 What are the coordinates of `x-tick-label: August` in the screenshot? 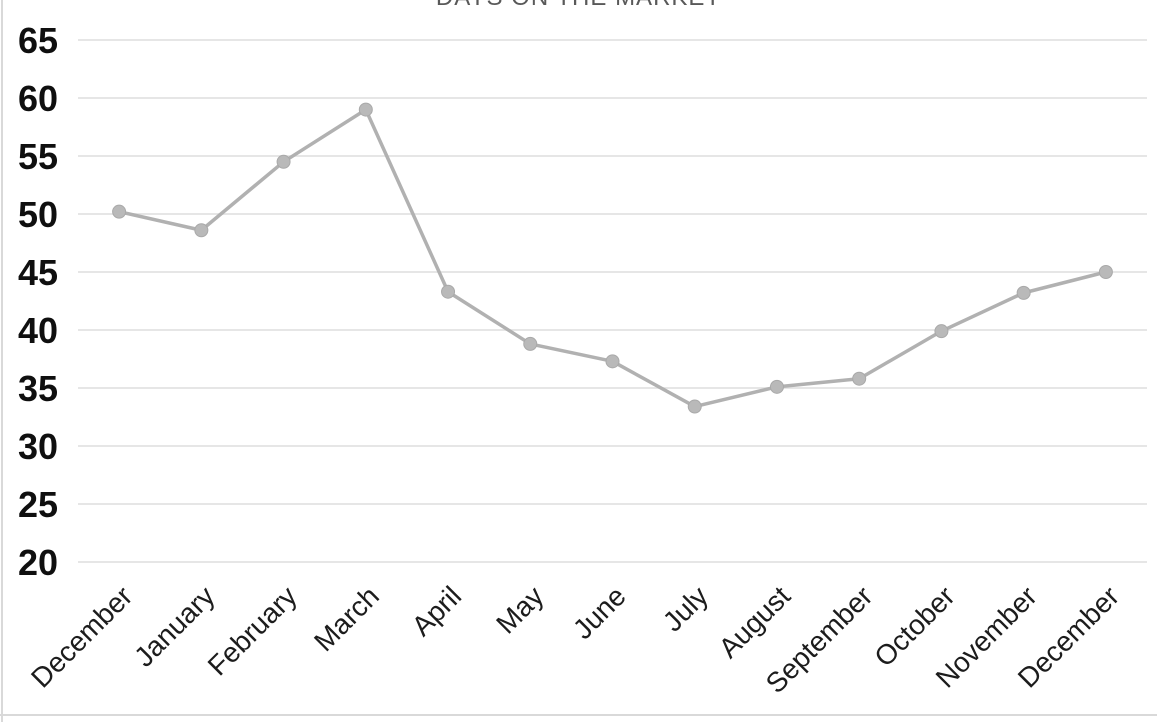 It's located at (755, 622).